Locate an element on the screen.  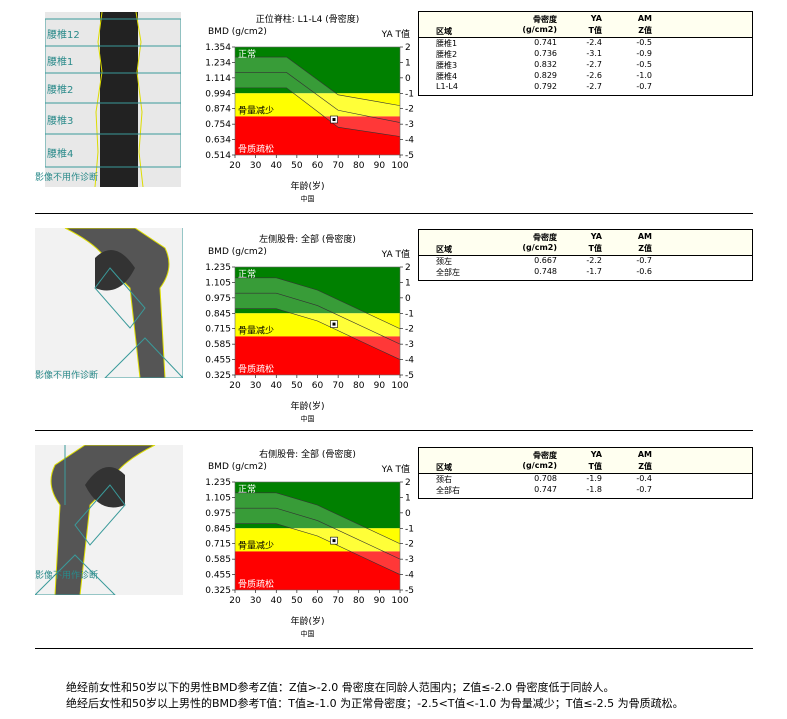
x-tick-label: 70 is located at coordinates (338, 166).